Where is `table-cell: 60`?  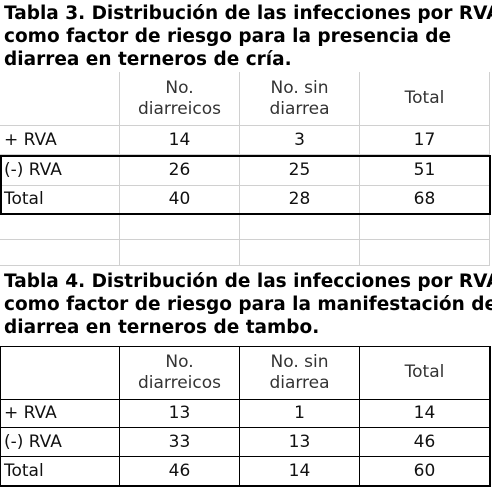 table-cell: 60 is located at coordinates (425, 471).